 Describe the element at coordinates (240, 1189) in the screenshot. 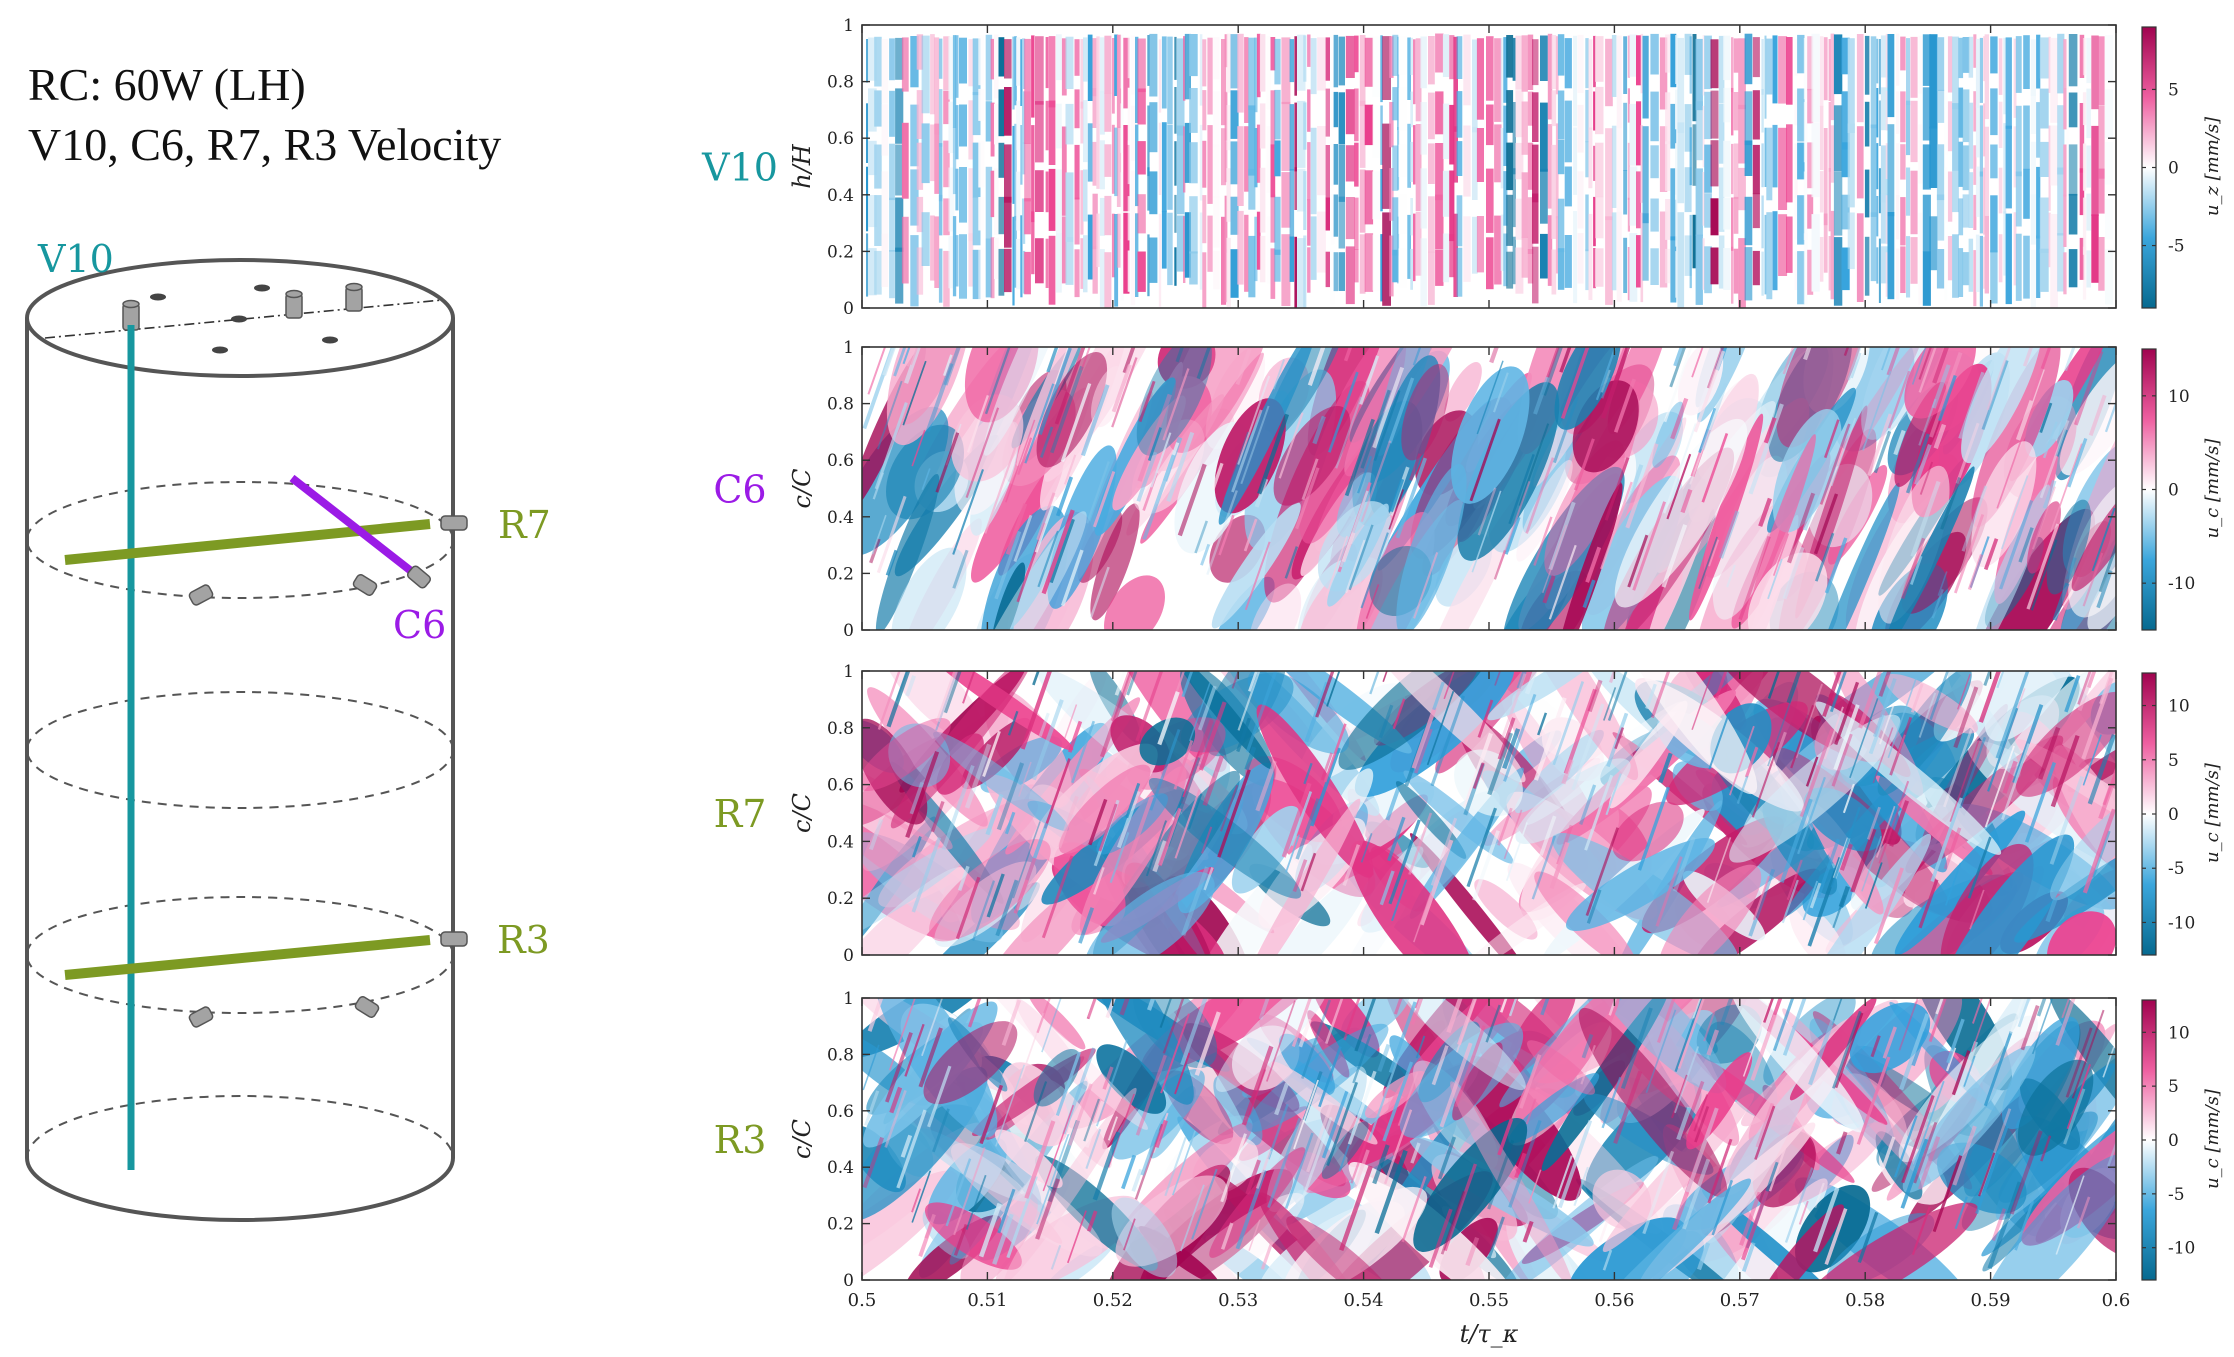

I see `cylinder-bottom-front` at that location.